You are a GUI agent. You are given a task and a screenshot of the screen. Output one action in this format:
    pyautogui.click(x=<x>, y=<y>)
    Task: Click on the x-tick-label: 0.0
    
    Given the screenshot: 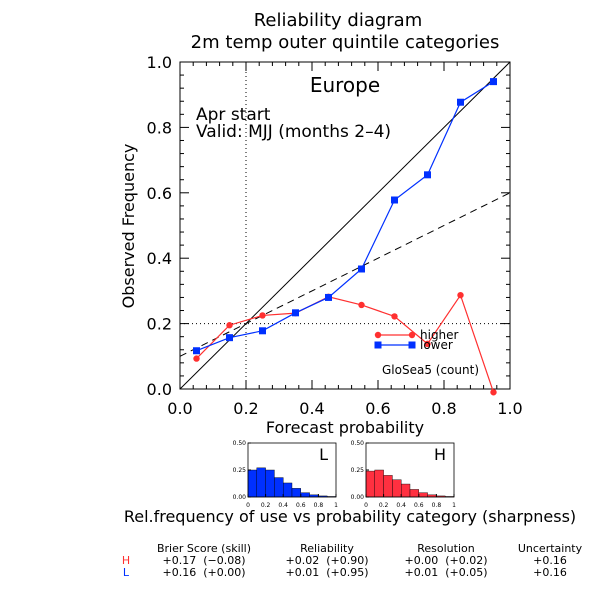 What is the action you would take?
    pyautogui.click(x=179, y=408)
    